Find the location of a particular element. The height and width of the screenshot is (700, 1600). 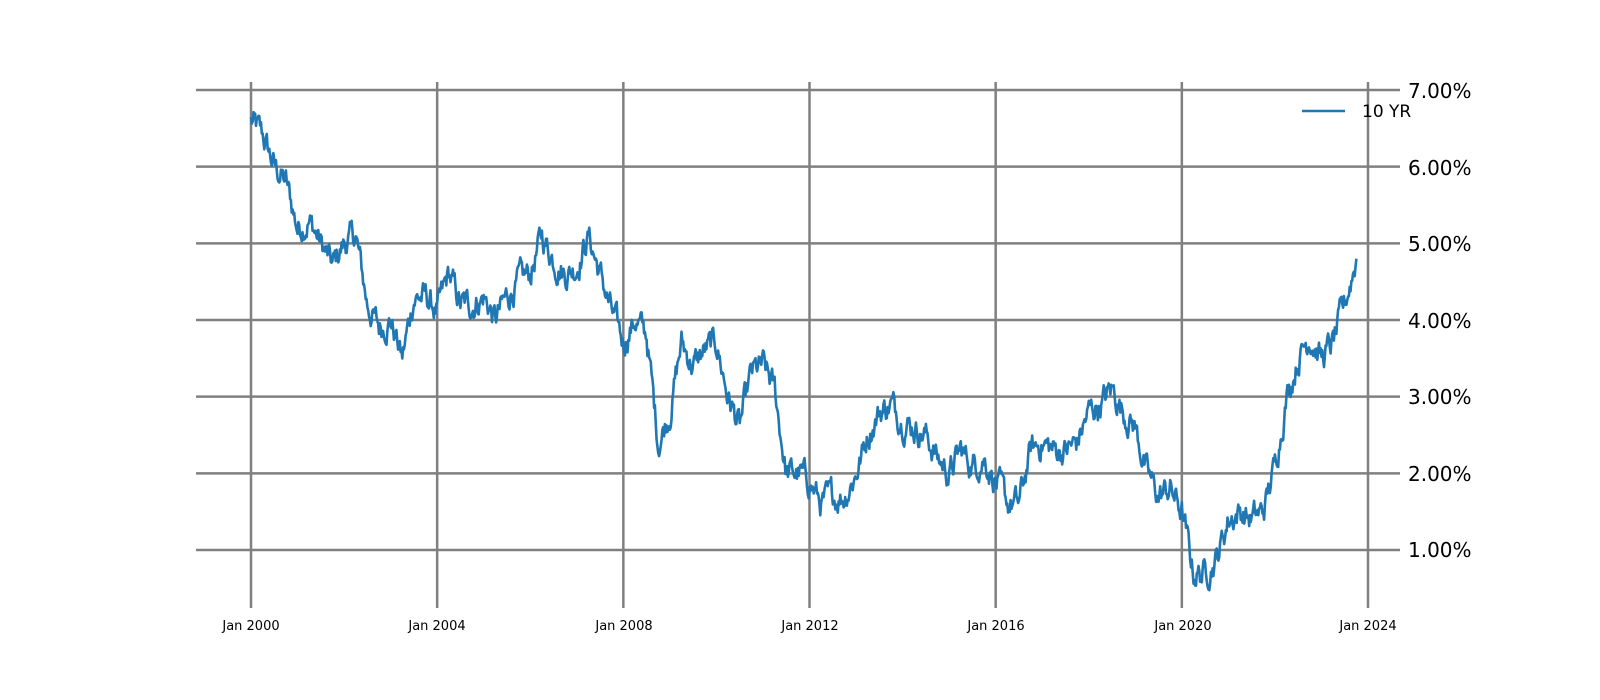

legend: 10 YR is located at coordinates (1356, 112).